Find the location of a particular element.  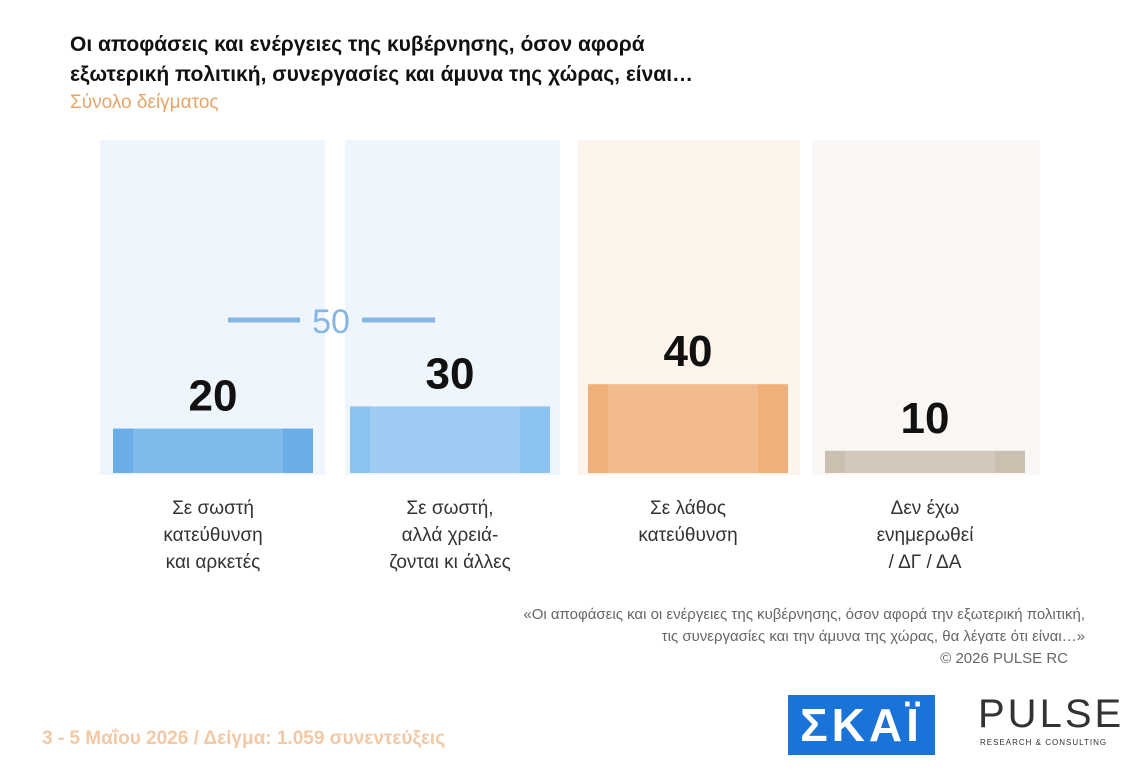

value-label: 40 is located at coordinates (688, 351).